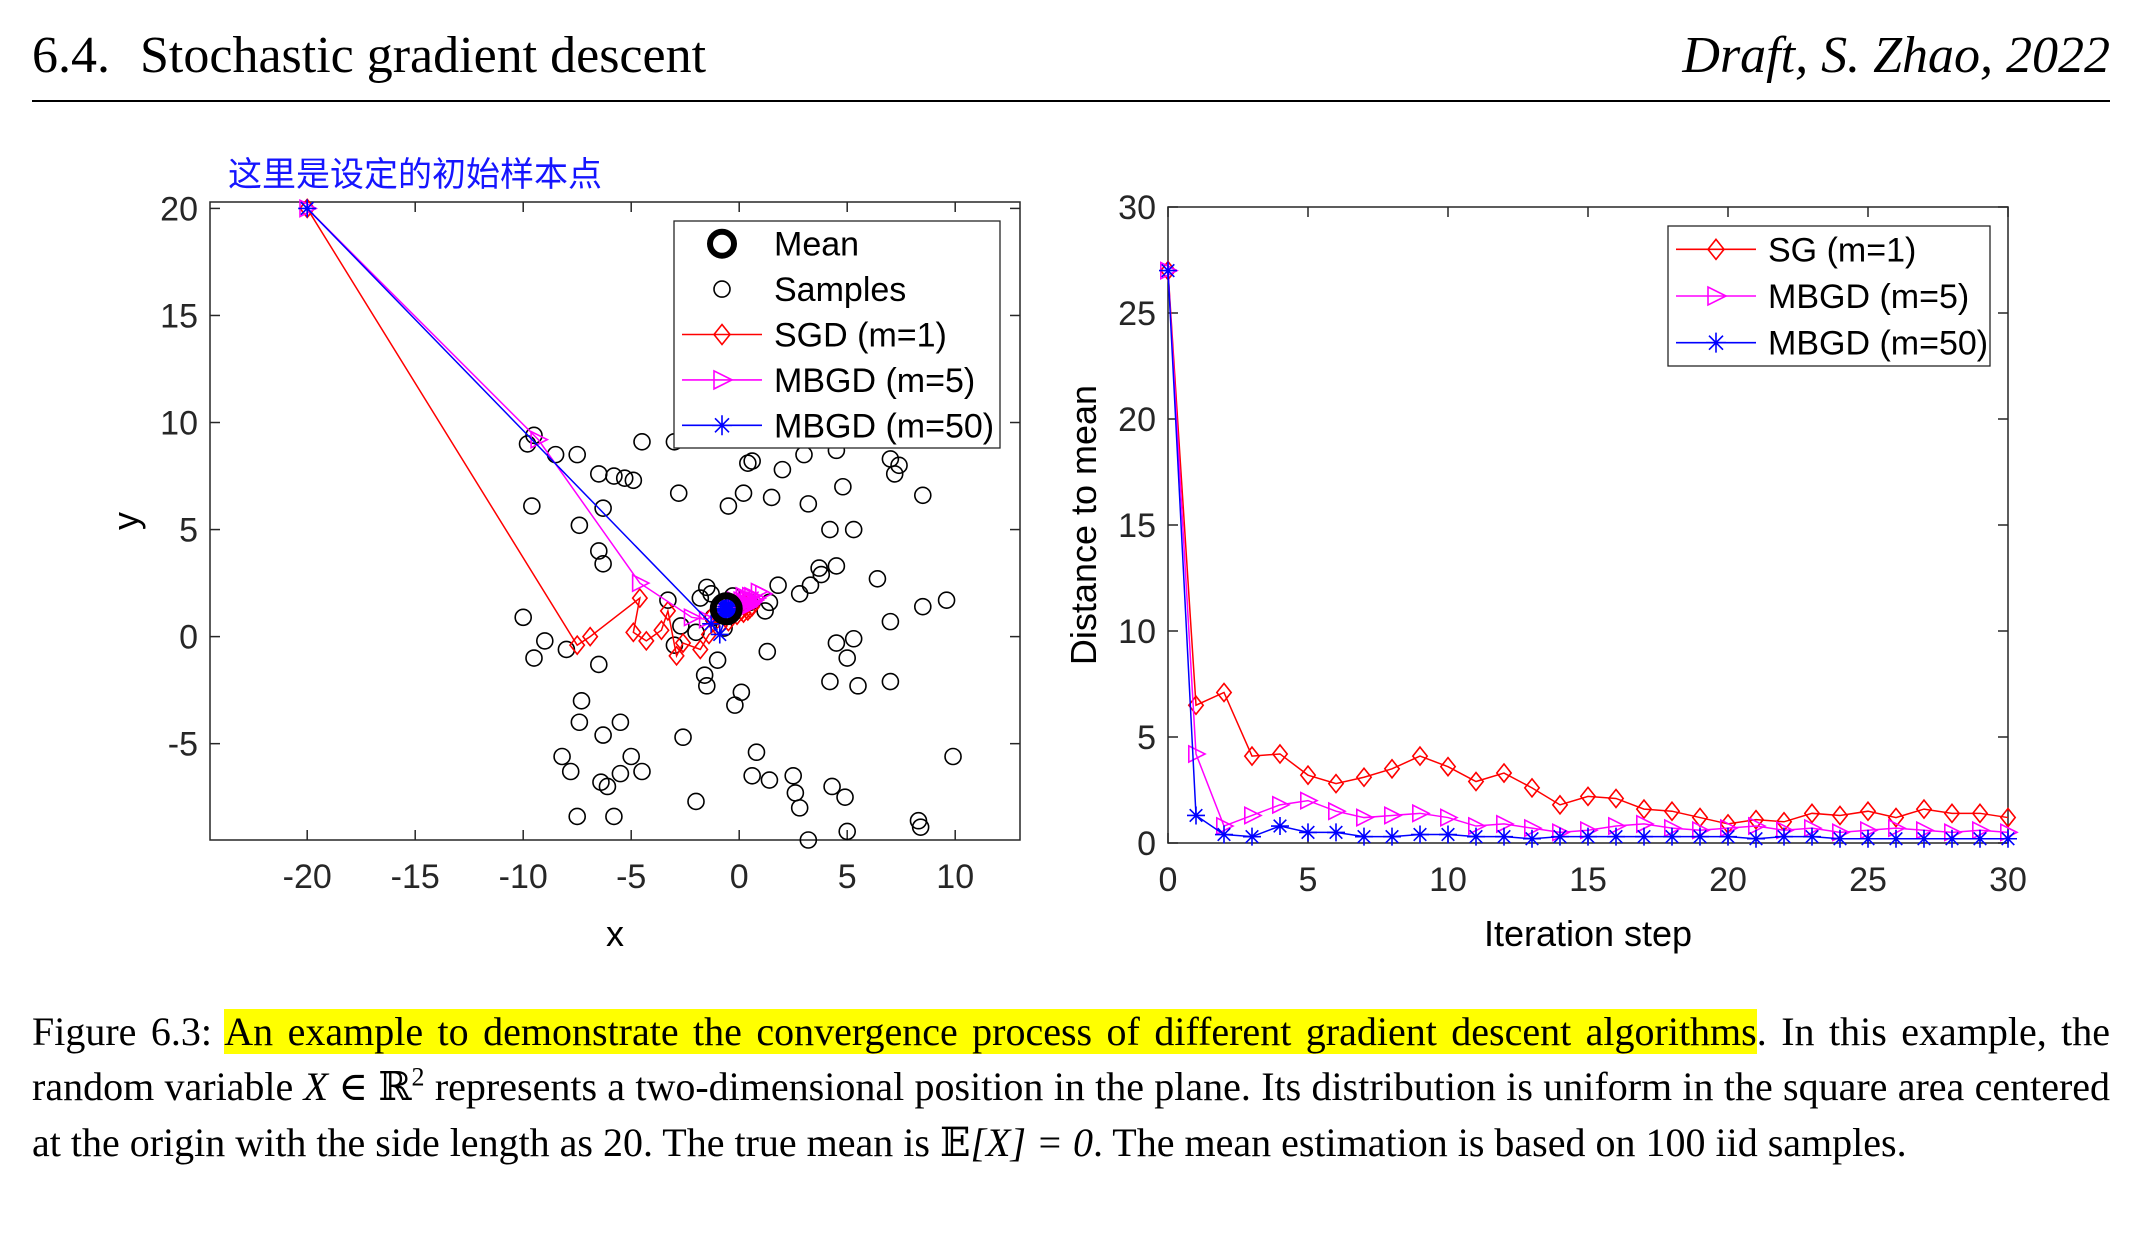  I want to click on section-heading: 6.4. Stochastic gradient descent, so click(369, 55).